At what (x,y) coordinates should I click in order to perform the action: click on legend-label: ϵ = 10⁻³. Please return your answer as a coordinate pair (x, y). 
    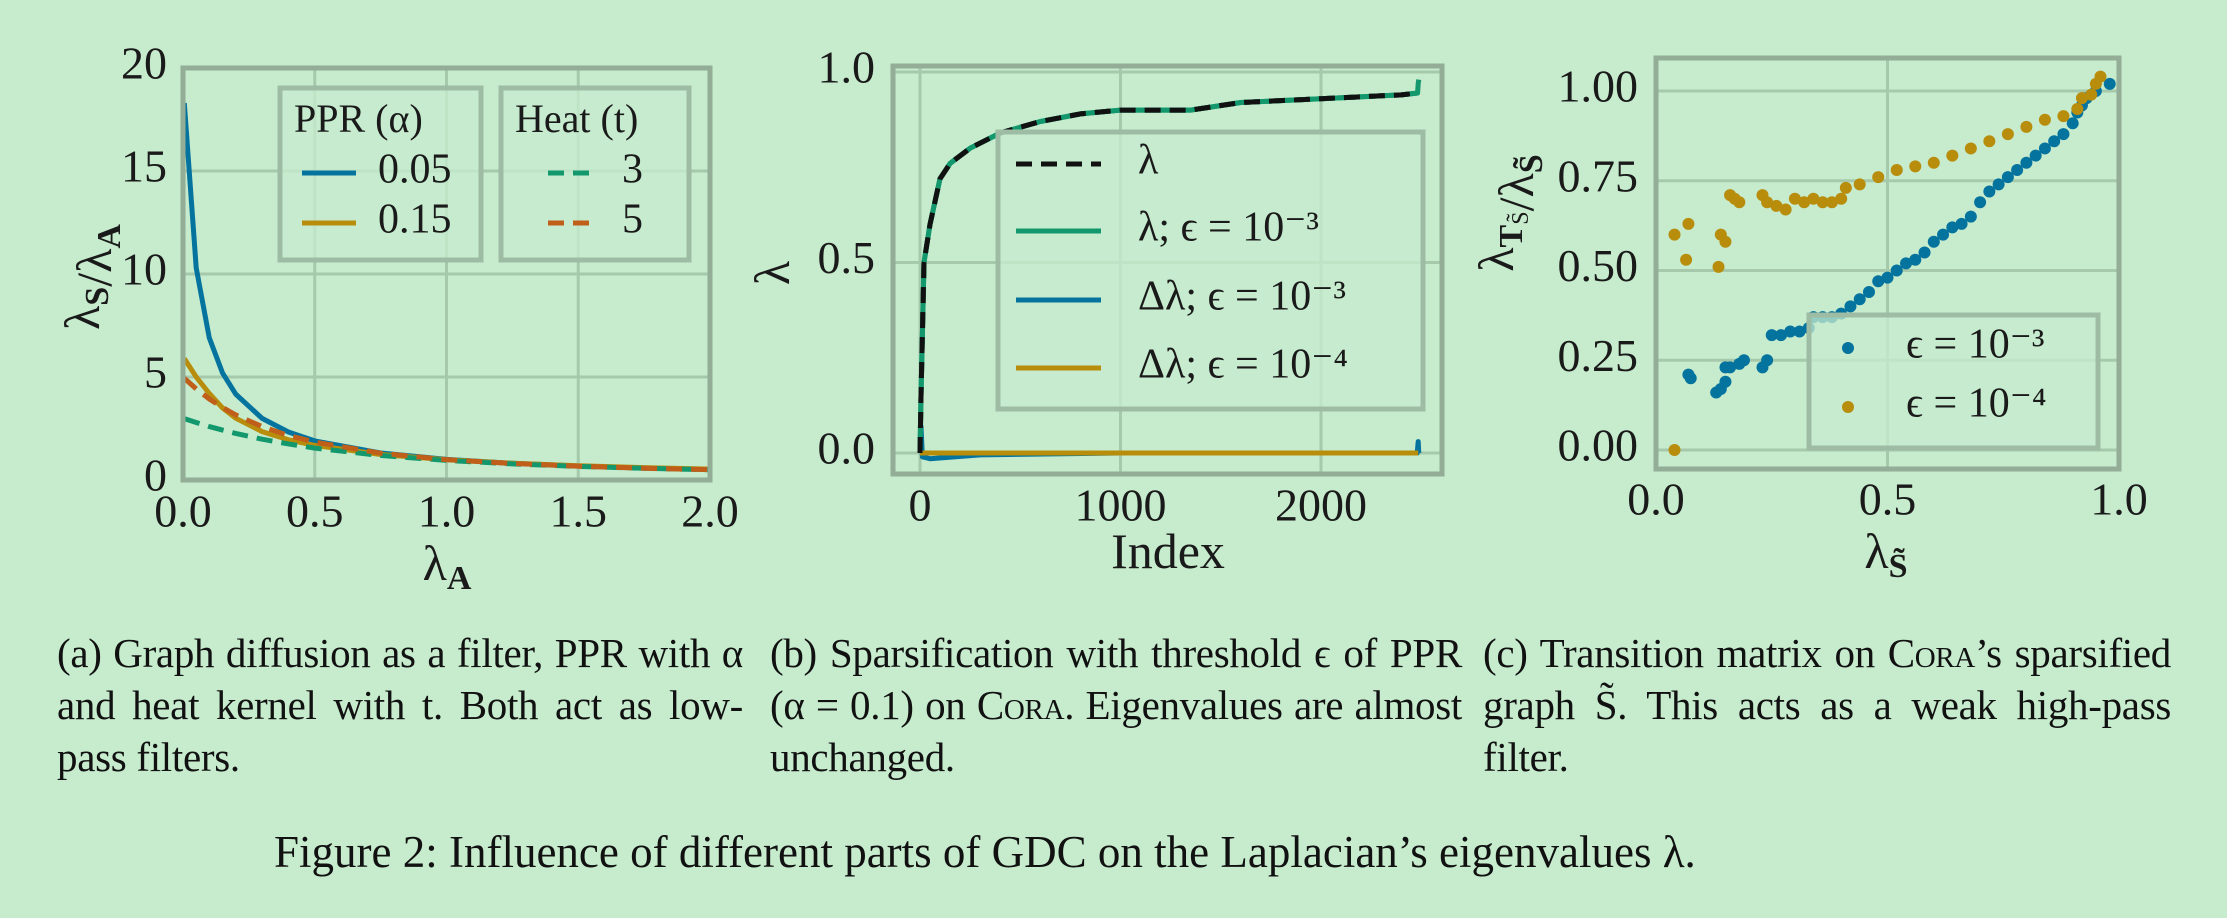
    Looking at the image, I should click on (1975, 345).